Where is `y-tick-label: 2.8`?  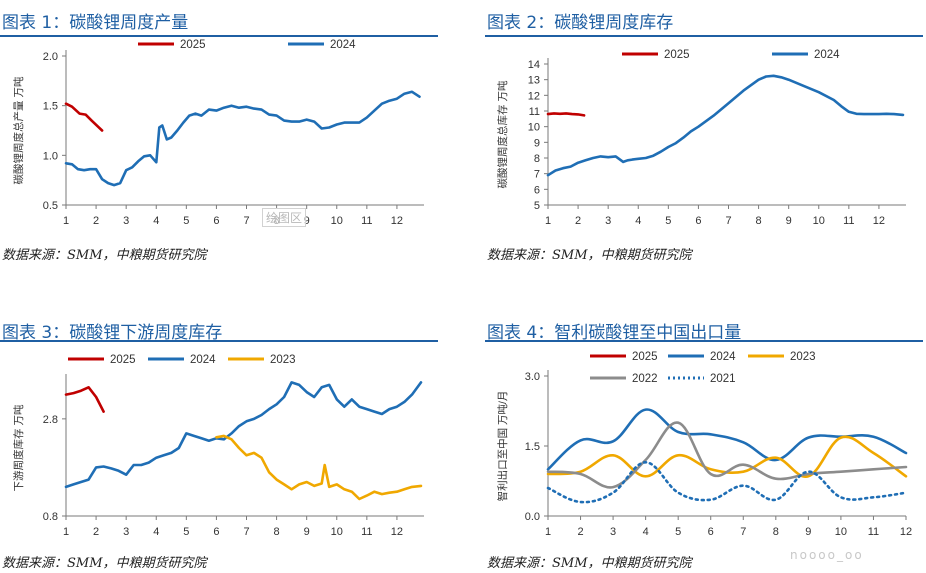
y-tick-label: 2.8 is located at coordinates (50, 420).